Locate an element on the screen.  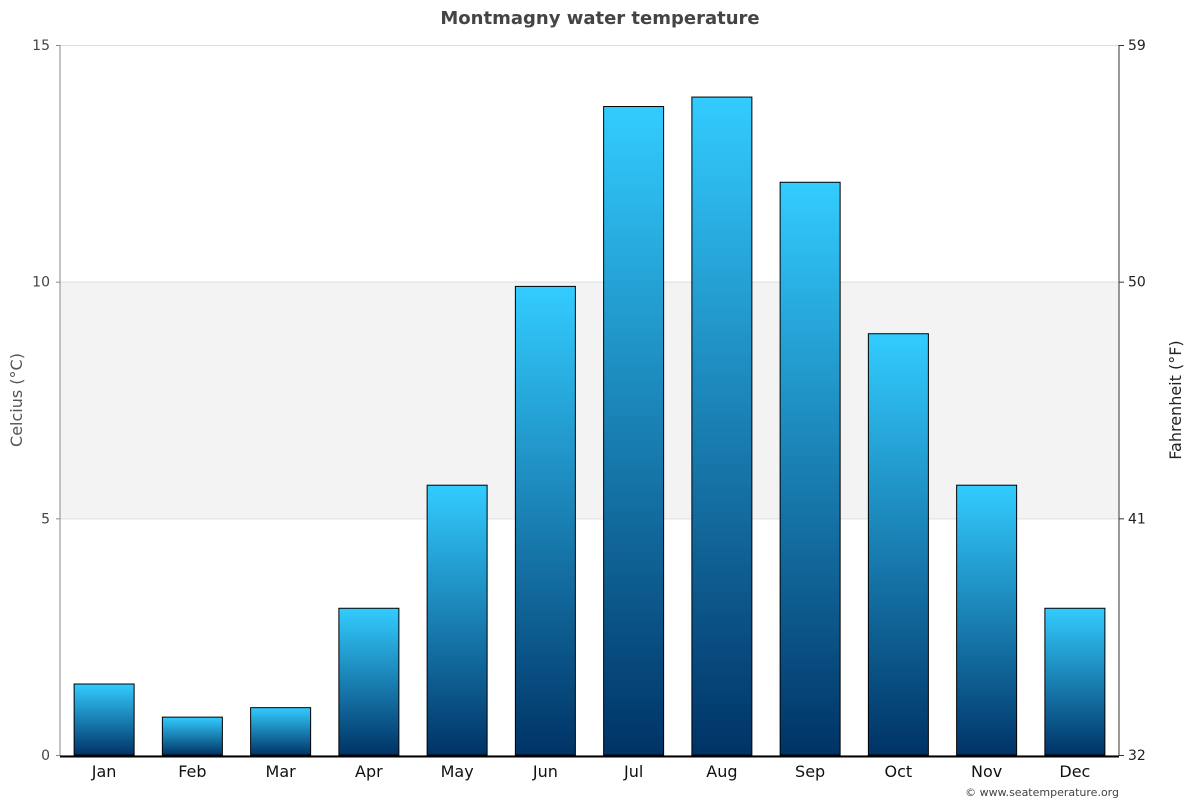
bar-dec is located at coordinates (1075, 681).